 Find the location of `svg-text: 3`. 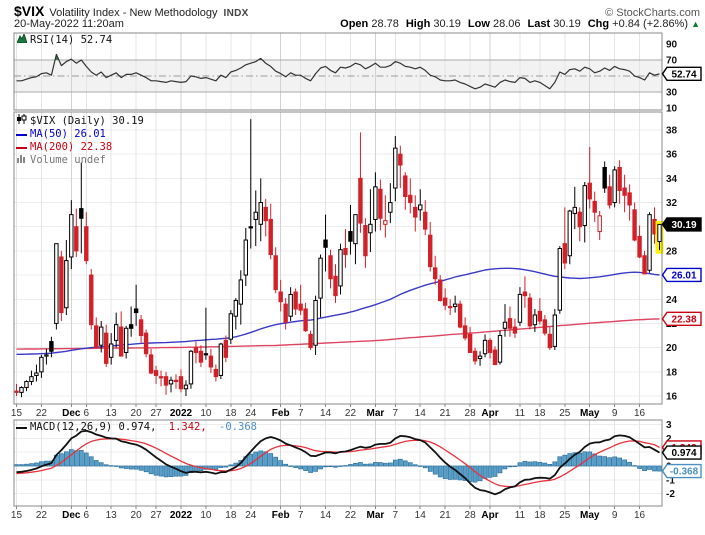

svg-text: 3 is located at coordinates (669, 425).